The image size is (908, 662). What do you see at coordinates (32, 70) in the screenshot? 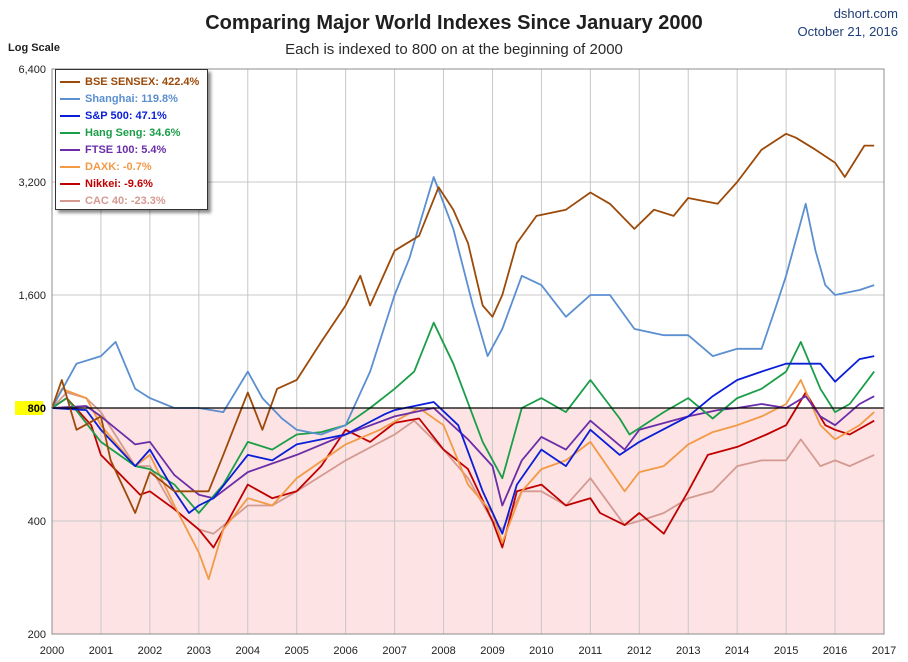
I see `y-tick-label: 6,400` at bounding box center [32, 70].